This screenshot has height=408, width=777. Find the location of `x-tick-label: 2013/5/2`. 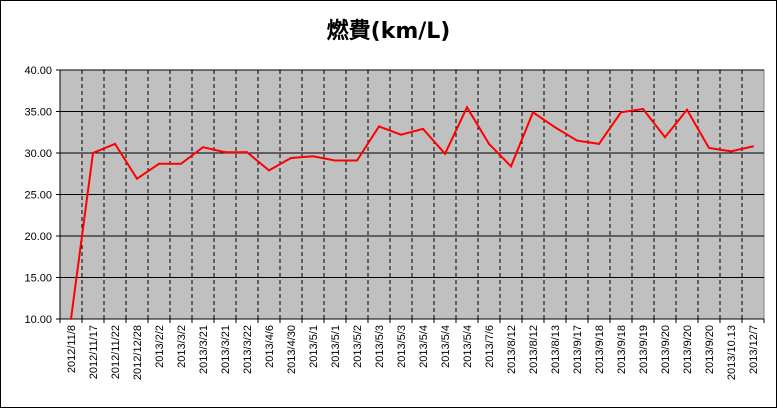

x-tick-label: 2013/5/2 is located at coordinates (358, 346).